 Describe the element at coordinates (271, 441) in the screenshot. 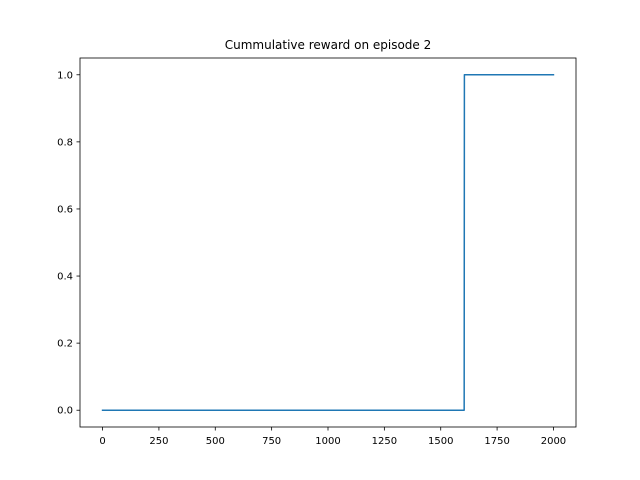

I see `x-tick-label: 750` at that location.